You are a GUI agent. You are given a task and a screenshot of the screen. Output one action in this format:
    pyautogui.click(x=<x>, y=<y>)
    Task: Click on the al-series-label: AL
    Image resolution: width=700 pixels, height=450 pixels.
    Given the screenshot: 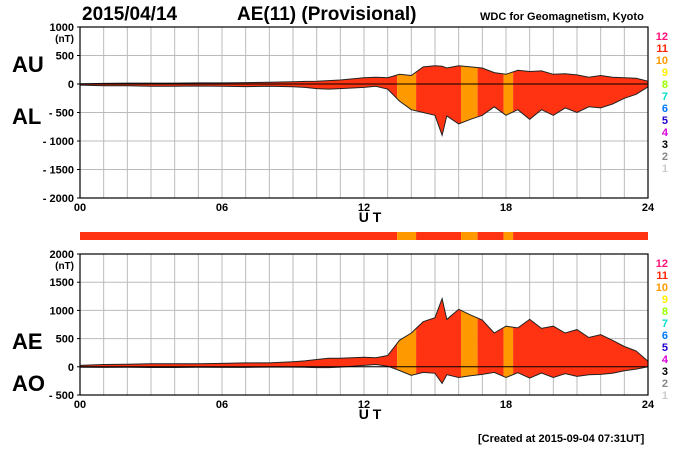 What is the action you would take?
    pyautogui.click(x=27, y=116)
    